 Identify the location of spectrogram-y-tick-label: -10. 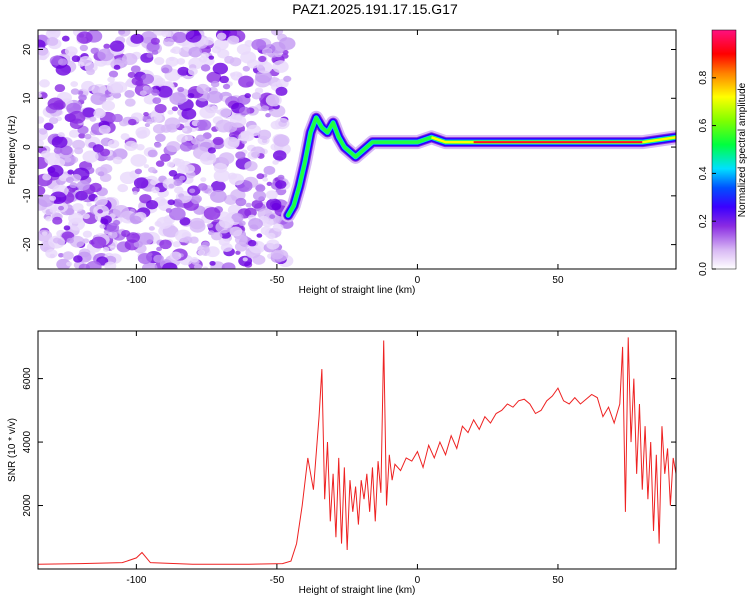
(27, 195).